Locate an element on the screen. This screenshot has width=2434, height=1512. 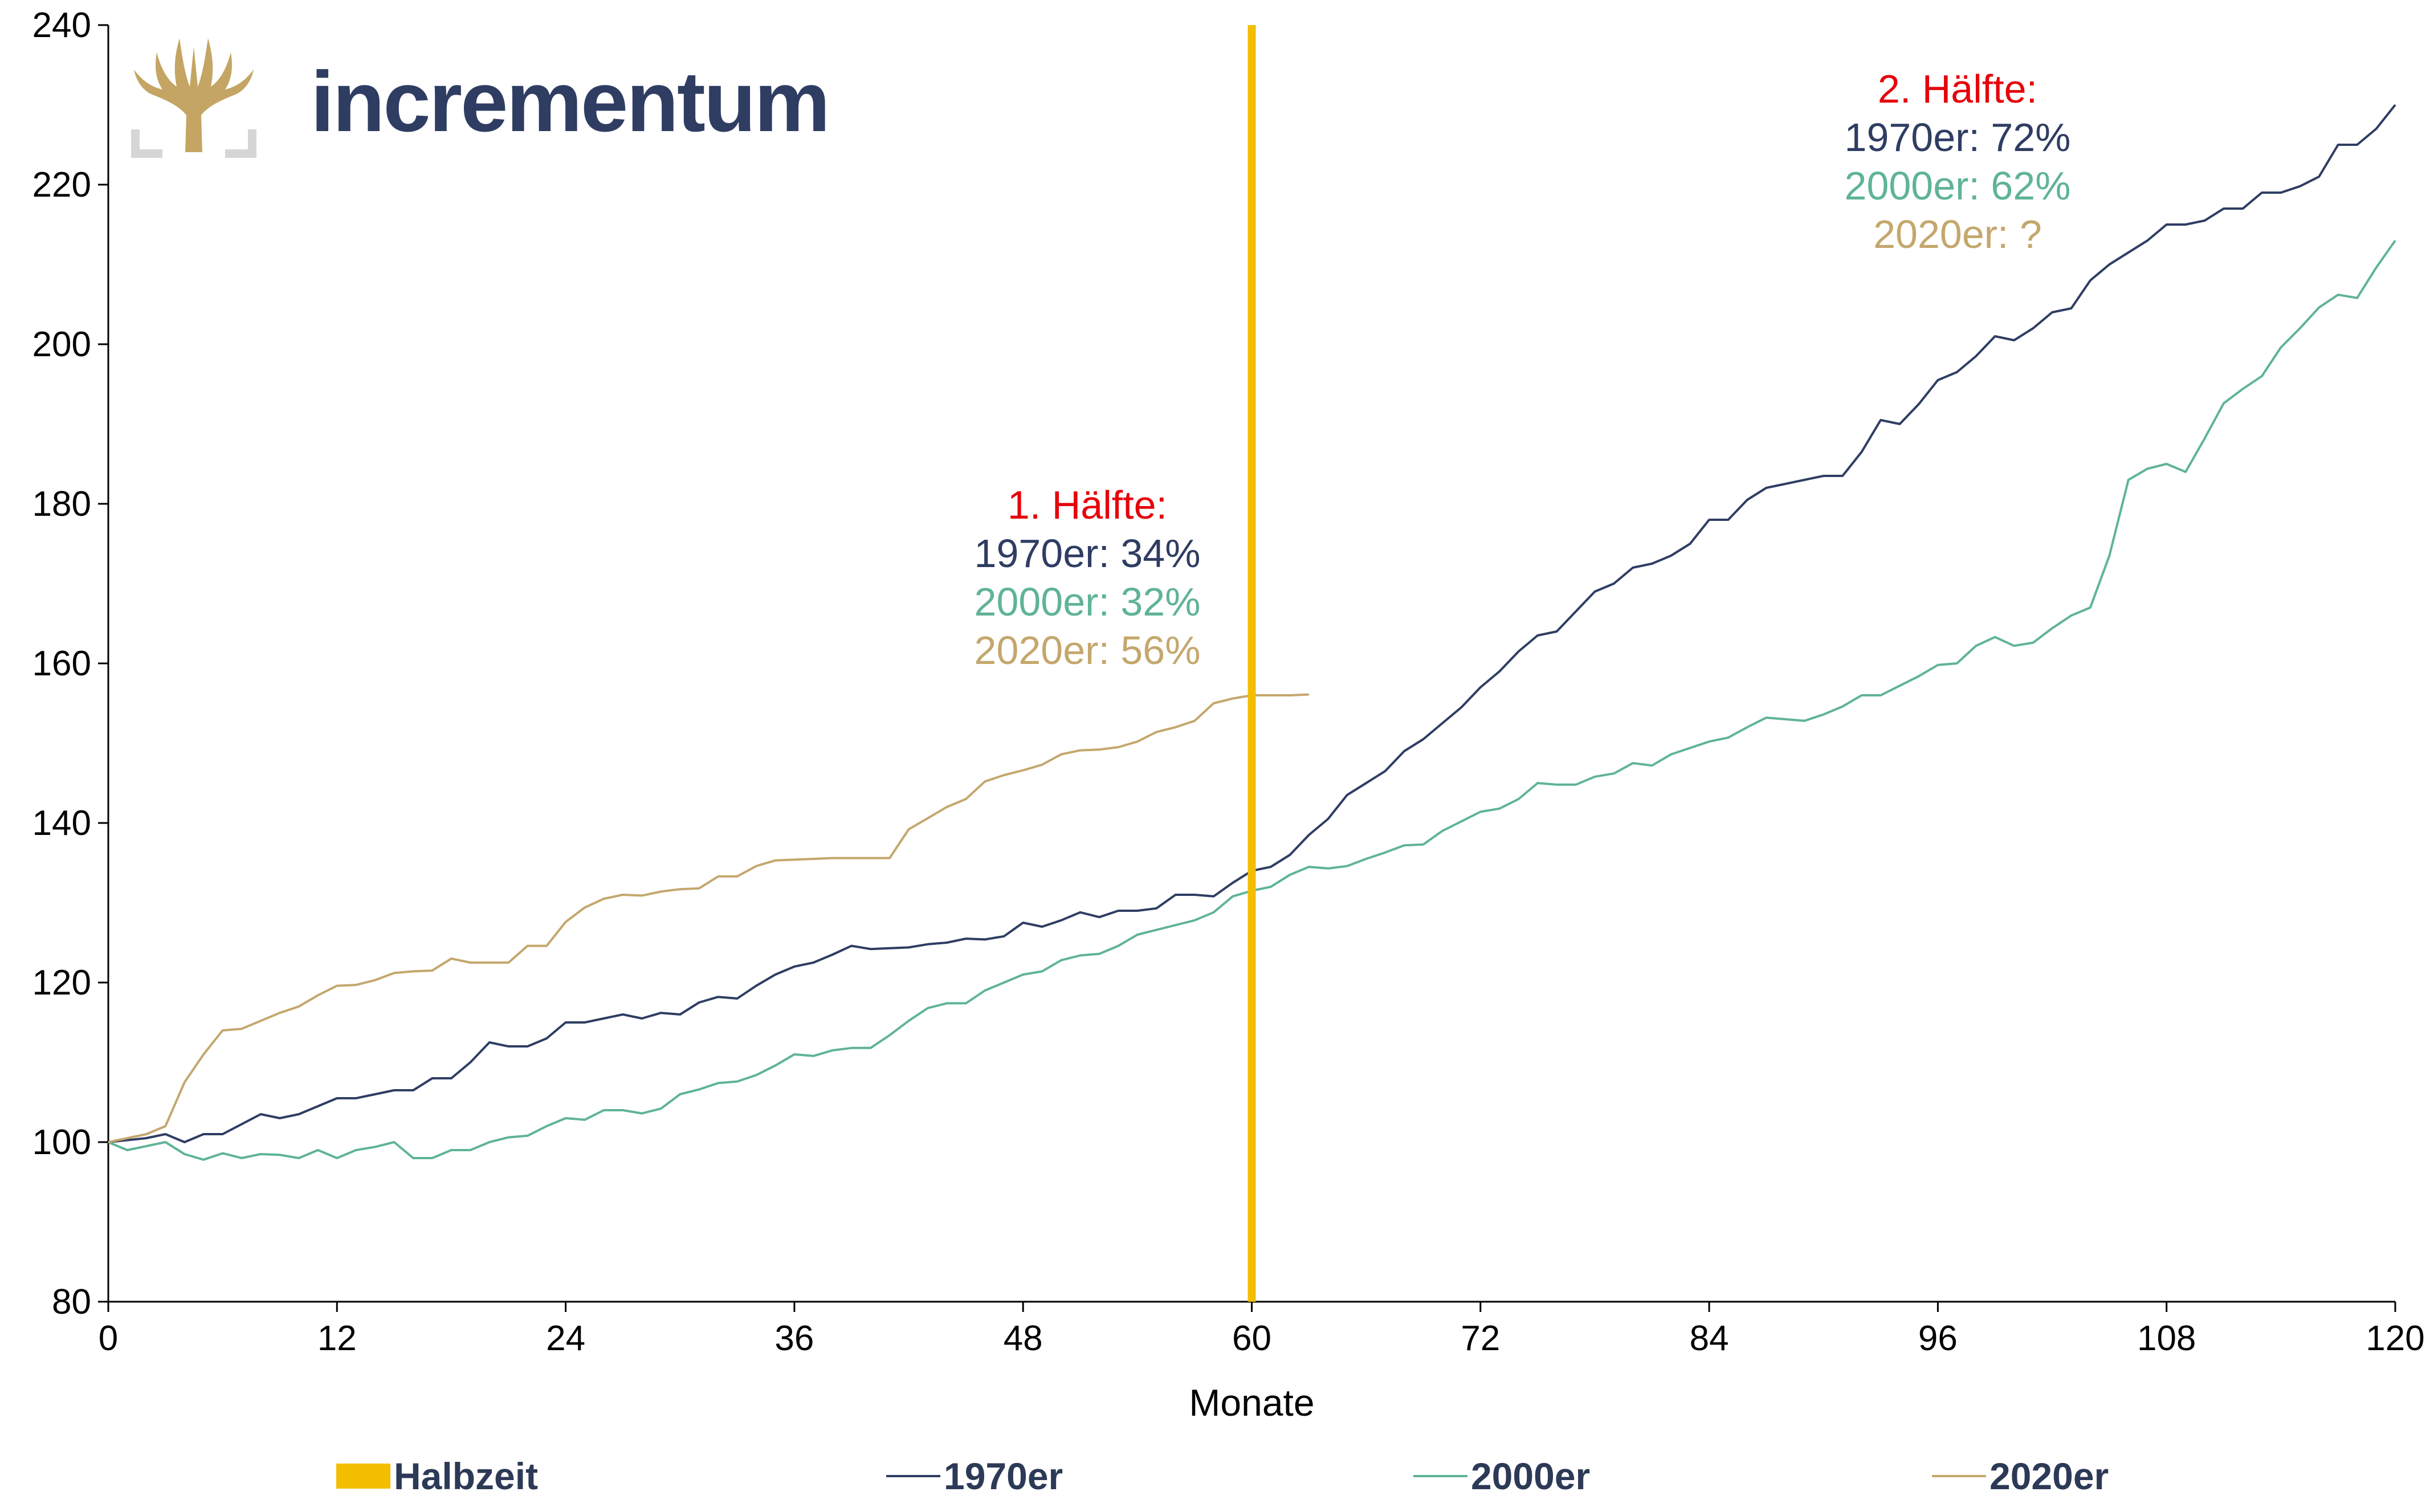
y-tick-label: 140 is located at coordinates (61, 824).